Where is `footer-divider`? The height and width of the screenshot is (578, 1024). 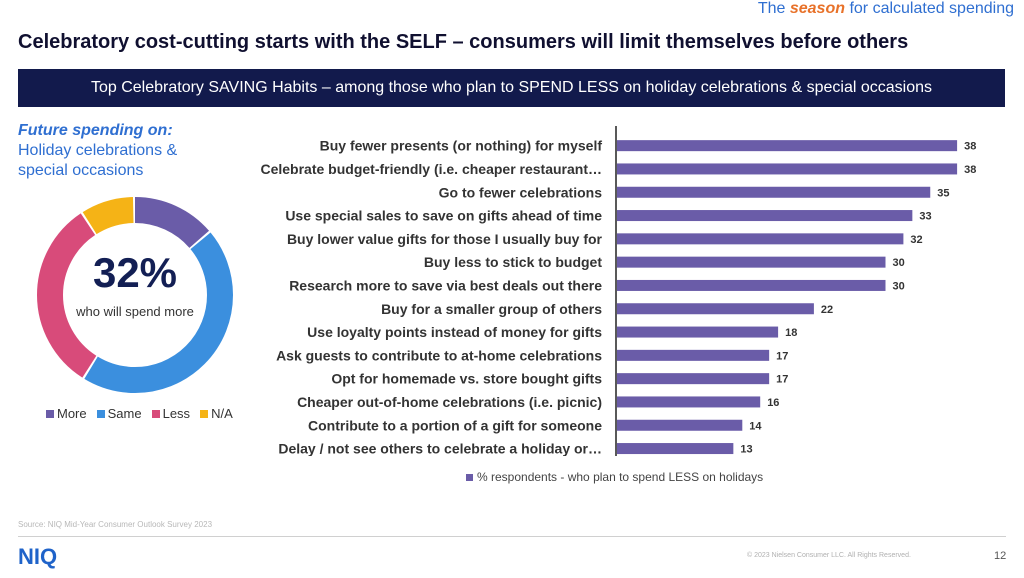
footer-divider is located at coordinates (512, 536).